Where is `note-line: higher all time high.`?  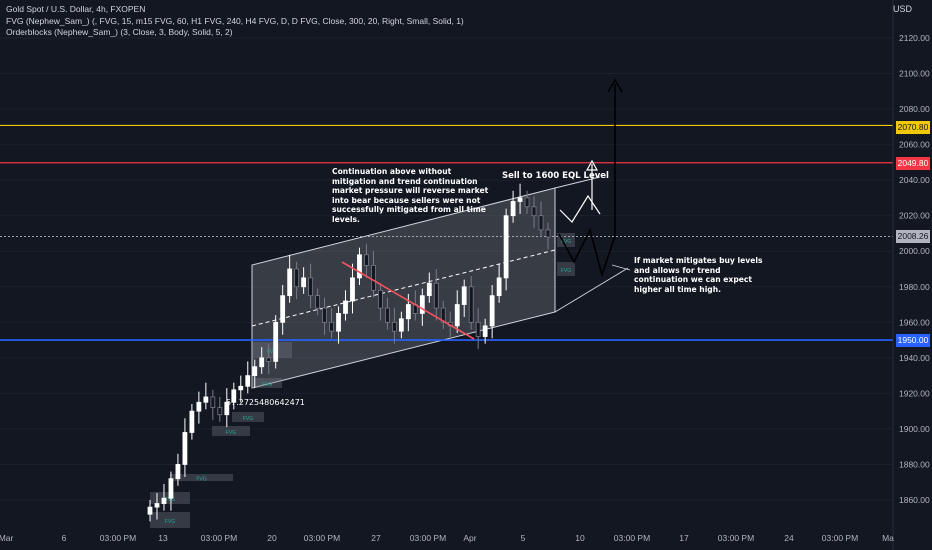 note-line: higher all time high. is located at coordinates (678, 289).